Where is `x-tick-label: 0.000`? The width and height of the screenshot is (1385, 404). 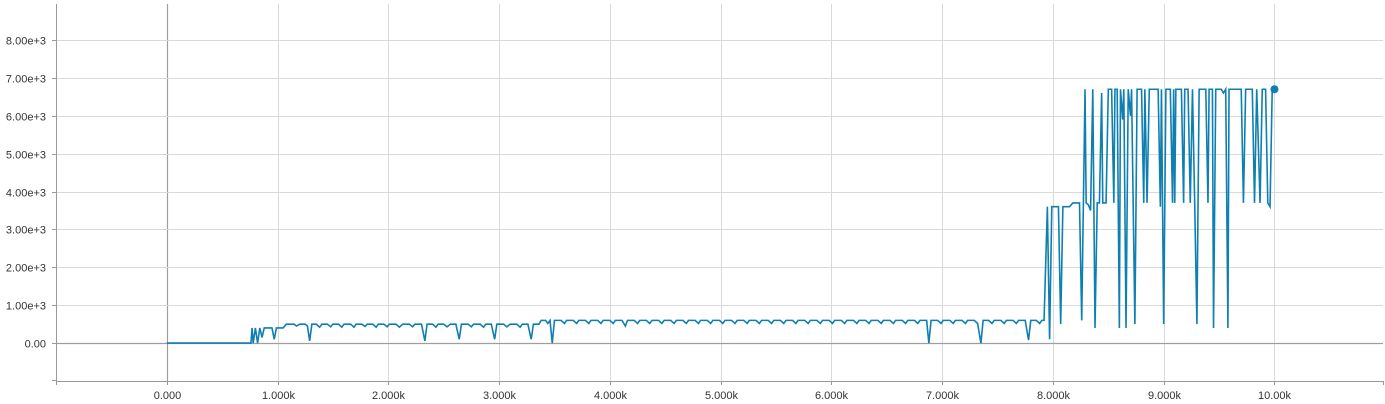
x-tick-label: 0.000 is located at coordinates (168, 396).